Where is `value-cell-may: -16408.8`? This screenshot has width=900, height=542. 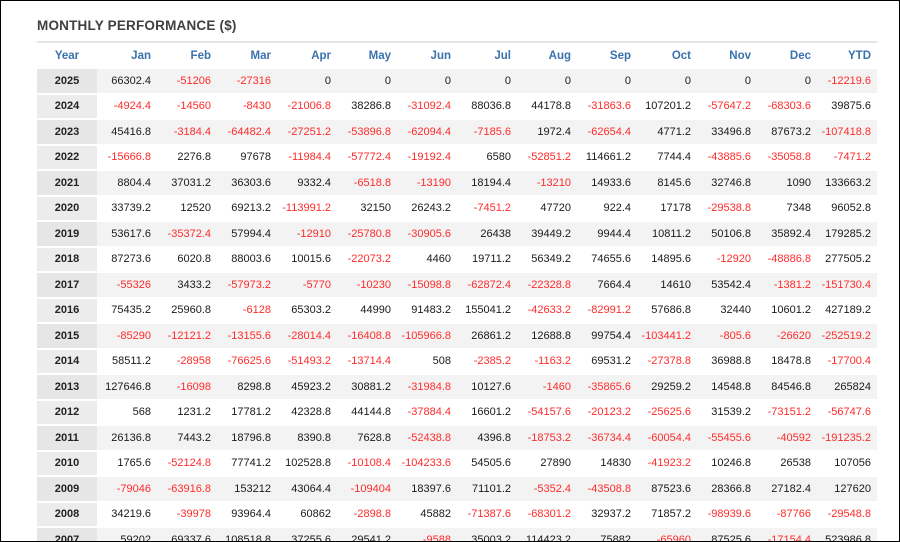 value-cell-may: -16408.8 is located at coordinates (367, 335).